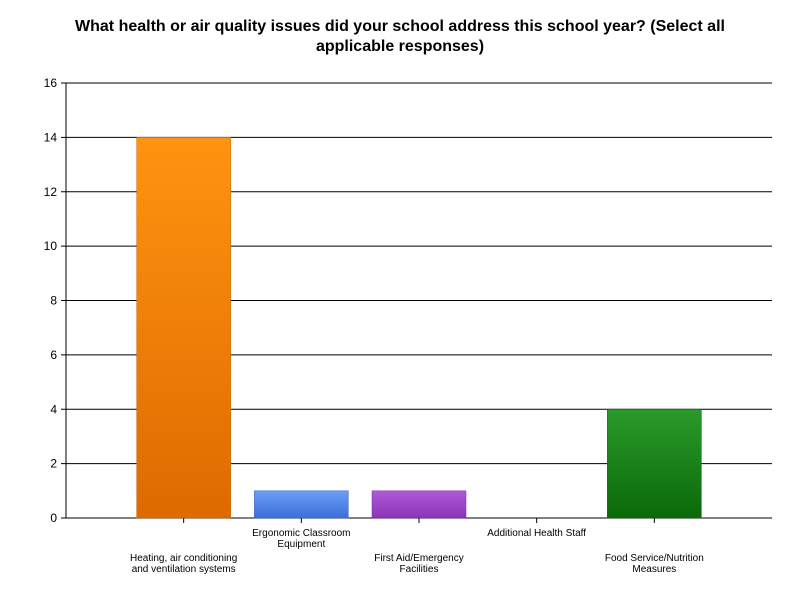 This screenshot has height=600, width=800. What do you see at coordinates (51, 246) in the screenshot?
I see `y-tick-label-10: 10` at bounding box center [51, 246].